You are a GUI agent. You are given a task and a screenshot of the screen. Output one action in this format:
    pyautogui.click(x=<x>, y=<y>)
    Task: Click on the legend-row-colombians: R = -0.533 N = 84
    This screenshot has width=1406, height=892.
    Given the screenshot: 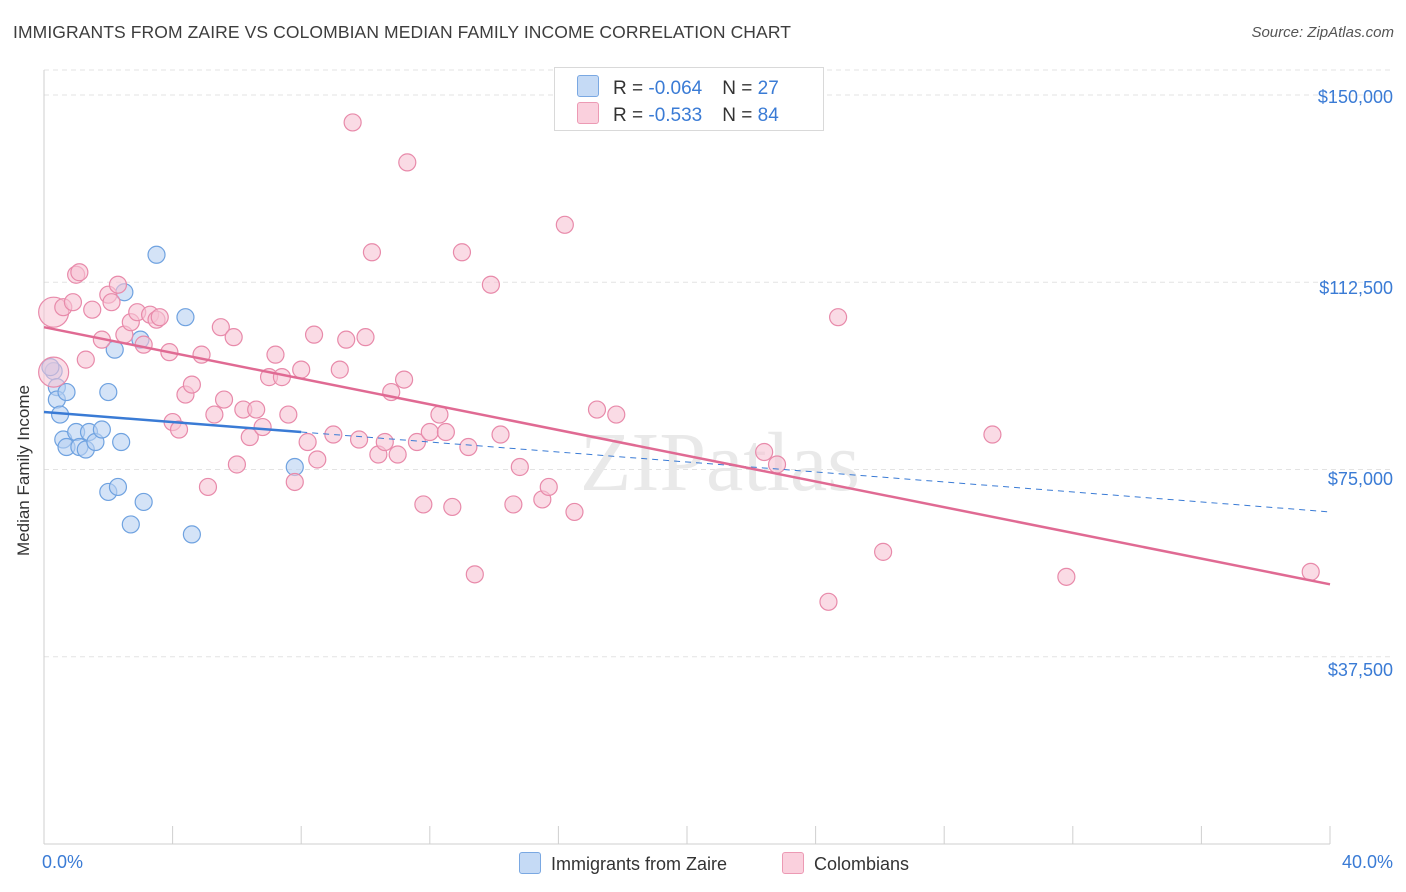 What is the action you would take?
    pyautogui.click(x=678, y=115)
    